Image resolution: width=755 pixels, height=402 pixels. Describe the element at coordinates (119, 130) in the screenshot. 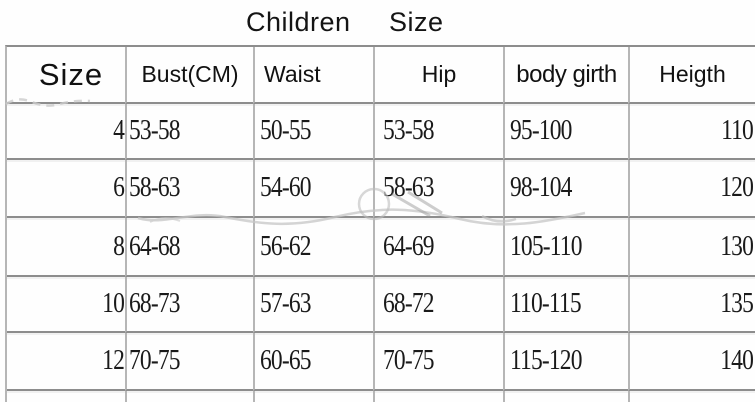

I see `cell-value: 4` at that location.